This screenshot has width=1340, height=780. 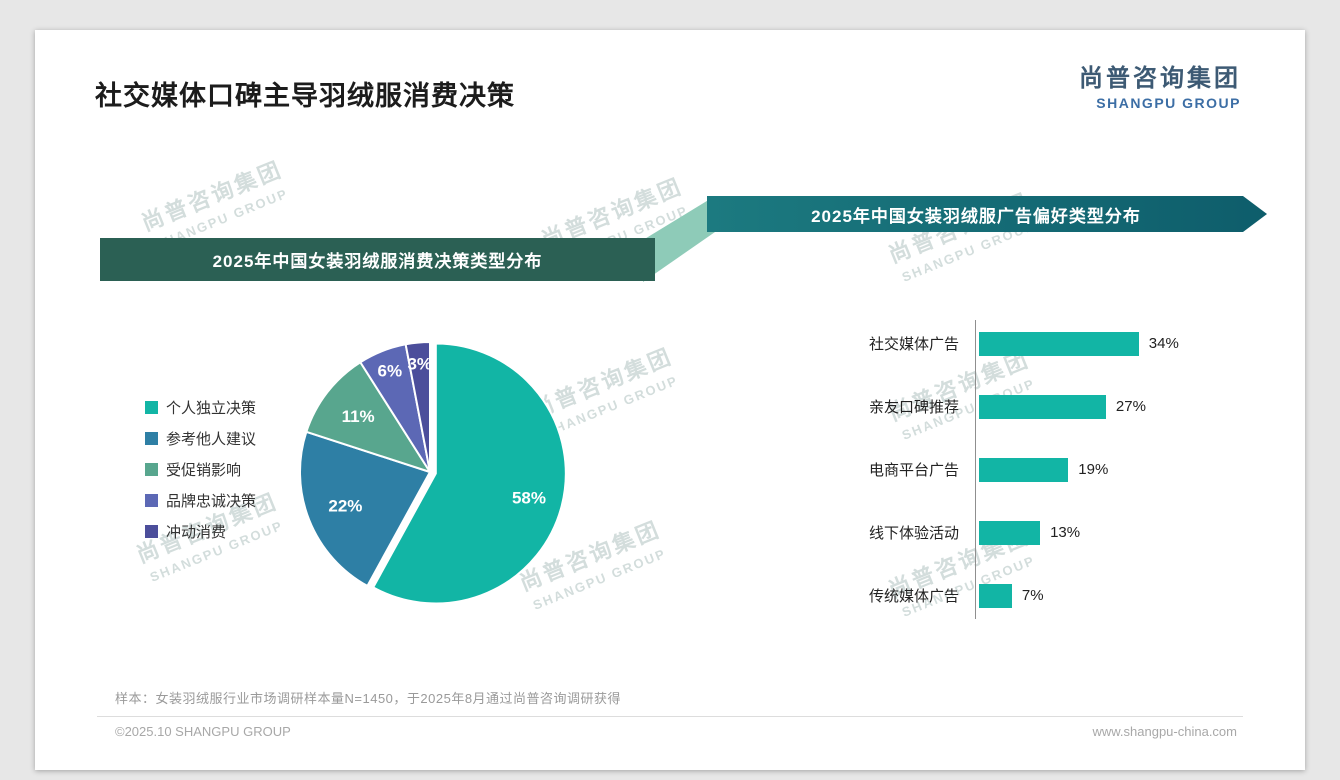 What do you see at coordinates (913, 596) in the screenshot?
I see `bar-category-label: 传统媒体广告` at bounding box center [913, 596].